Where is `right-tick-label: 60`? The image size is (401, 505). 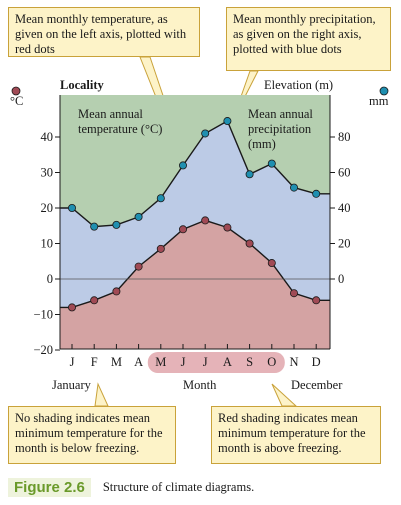 right-tick-label: 60 is located at coordinates (344, 173).